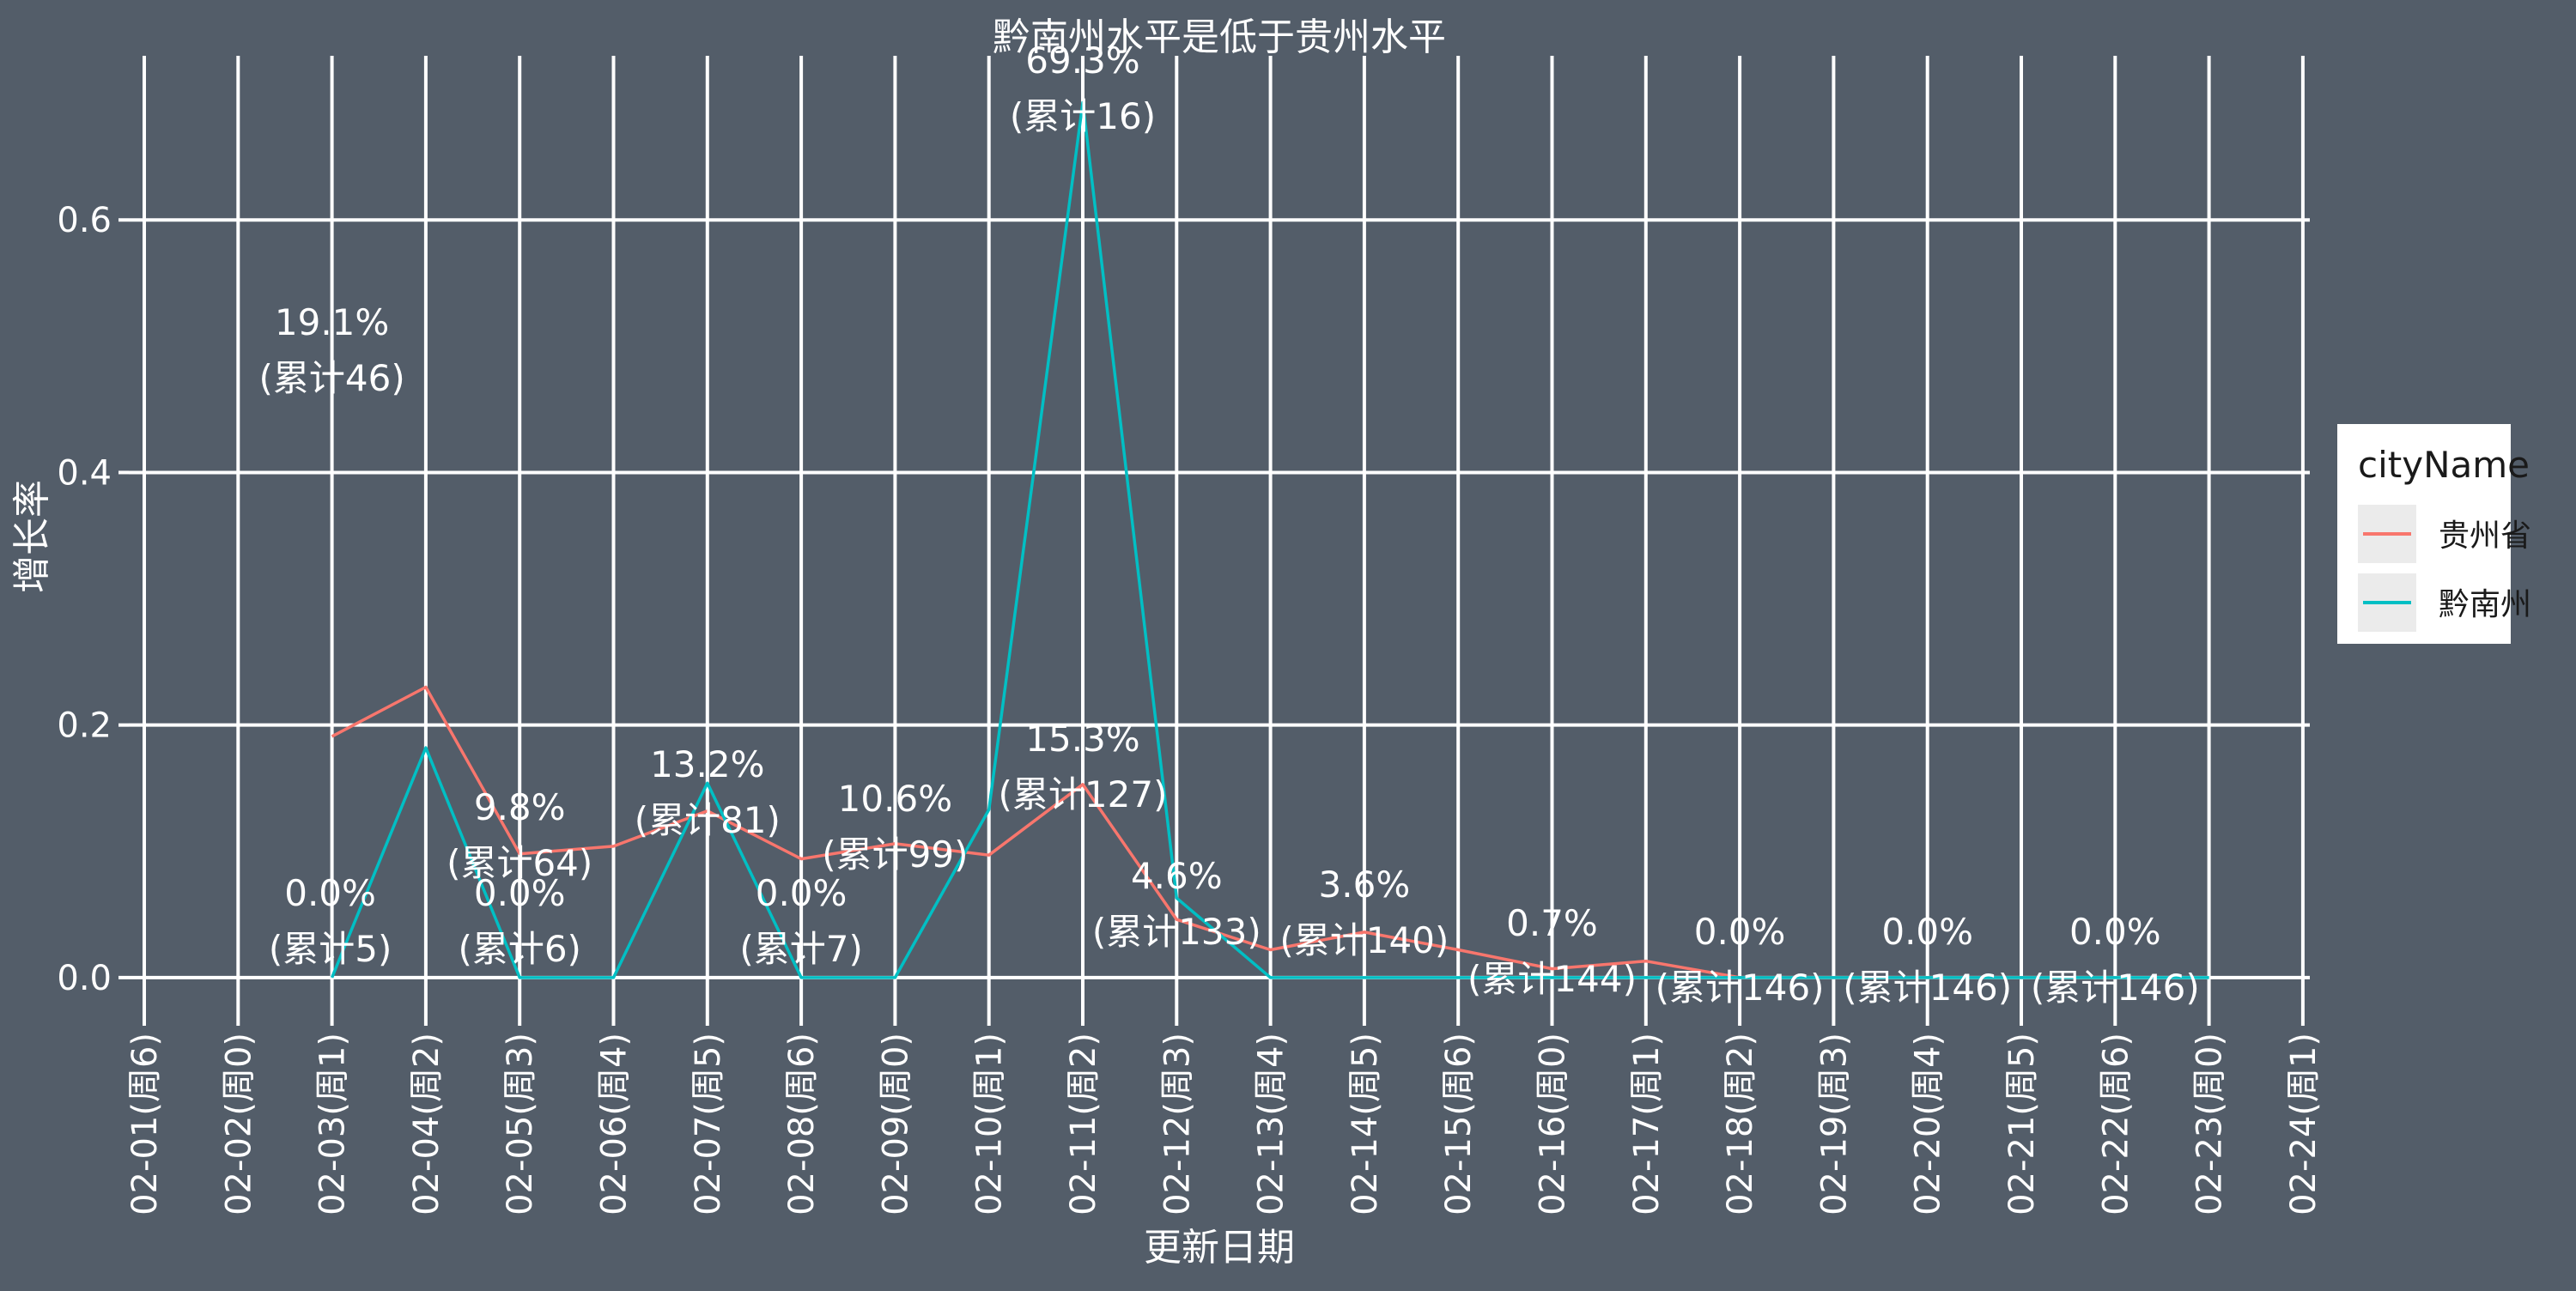 This screenshot has height=1291, width=2576. Describe the element at coordinates (519, 949) in the screenshot. I see `data-label-cumulative: (累计6)` at that location.